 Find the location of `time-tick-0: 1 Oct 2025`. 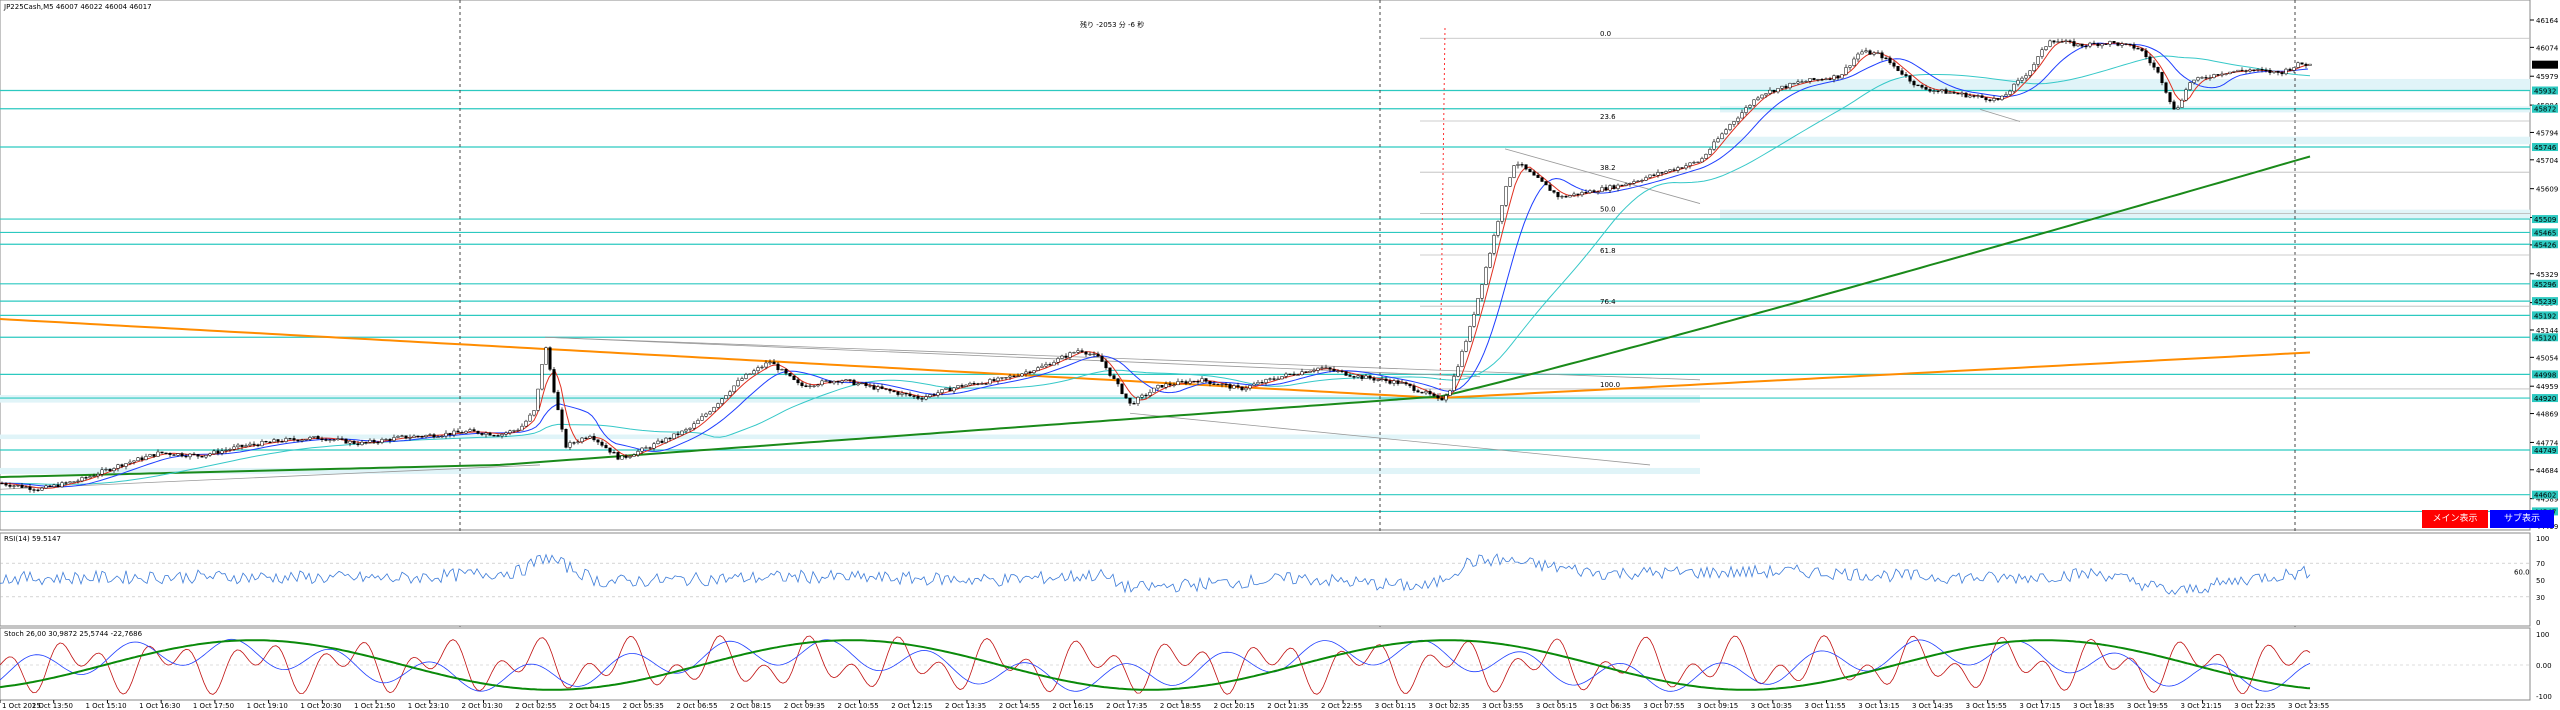

time-tick-0: 1 Oct 2025 is located at coordinates (21, 706).